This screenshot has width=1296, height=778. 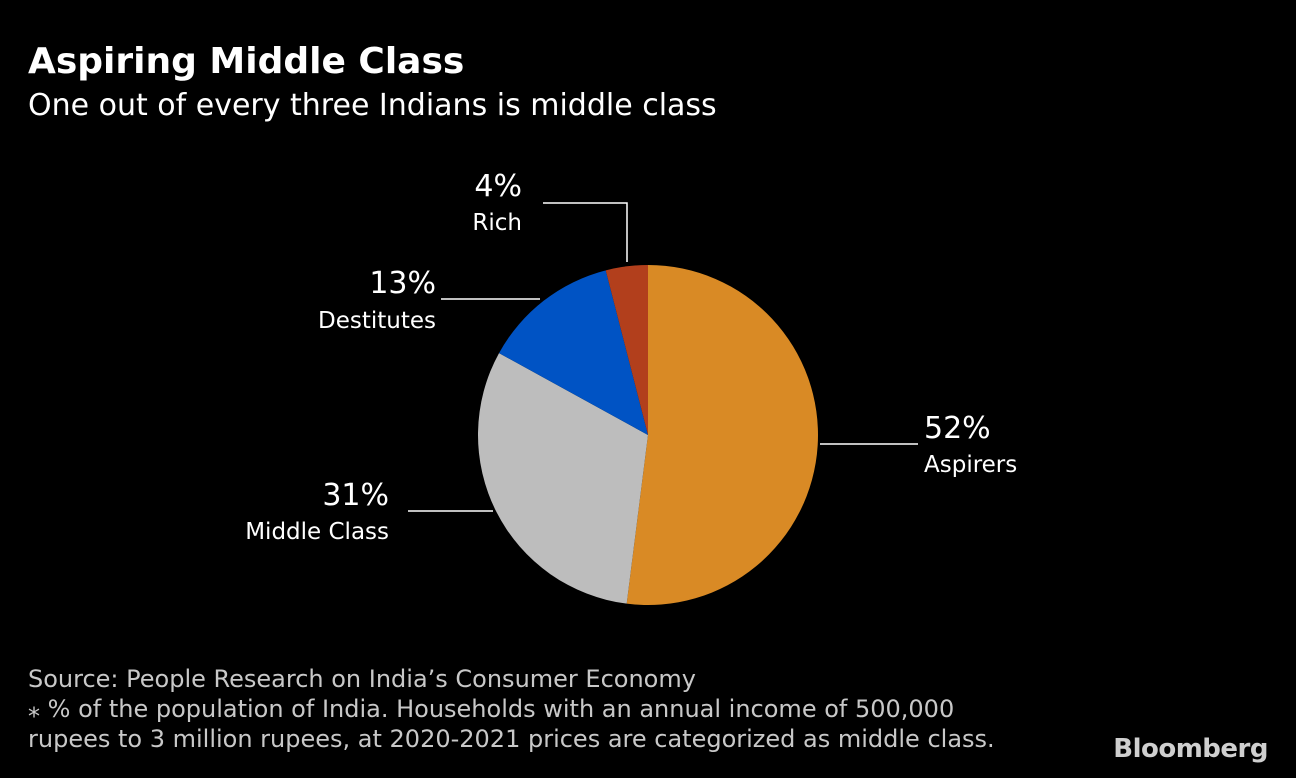 What do you see at coordinates (970, 465) in the screenshot?
I see `slice-category-label: Aspirers` at bounding box center [970, 465].